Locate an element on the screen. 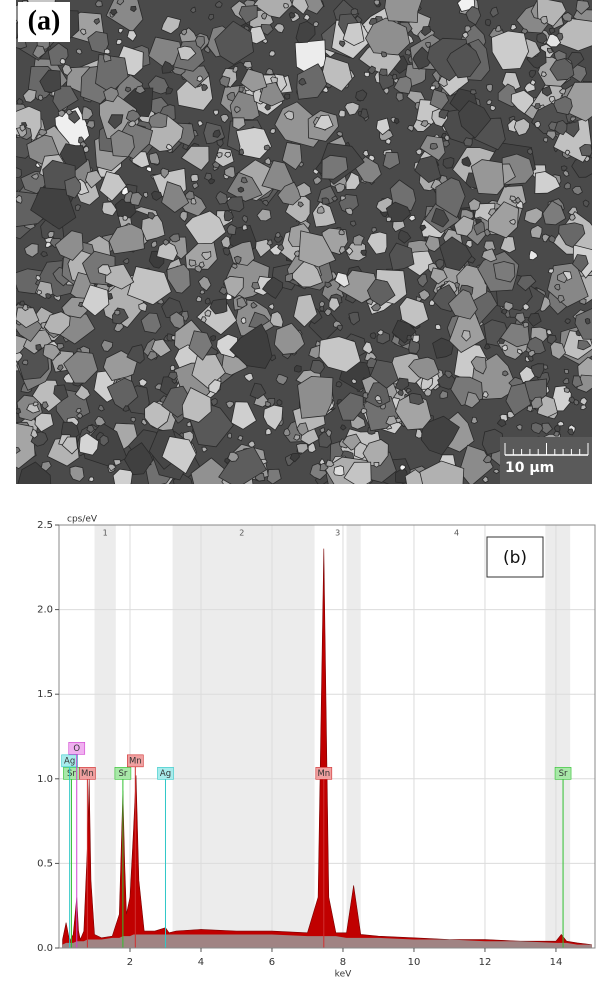 Image resolution: width=616 pixels, height=1000 pixels. marker-label-box is located at coordinates (324, 773).